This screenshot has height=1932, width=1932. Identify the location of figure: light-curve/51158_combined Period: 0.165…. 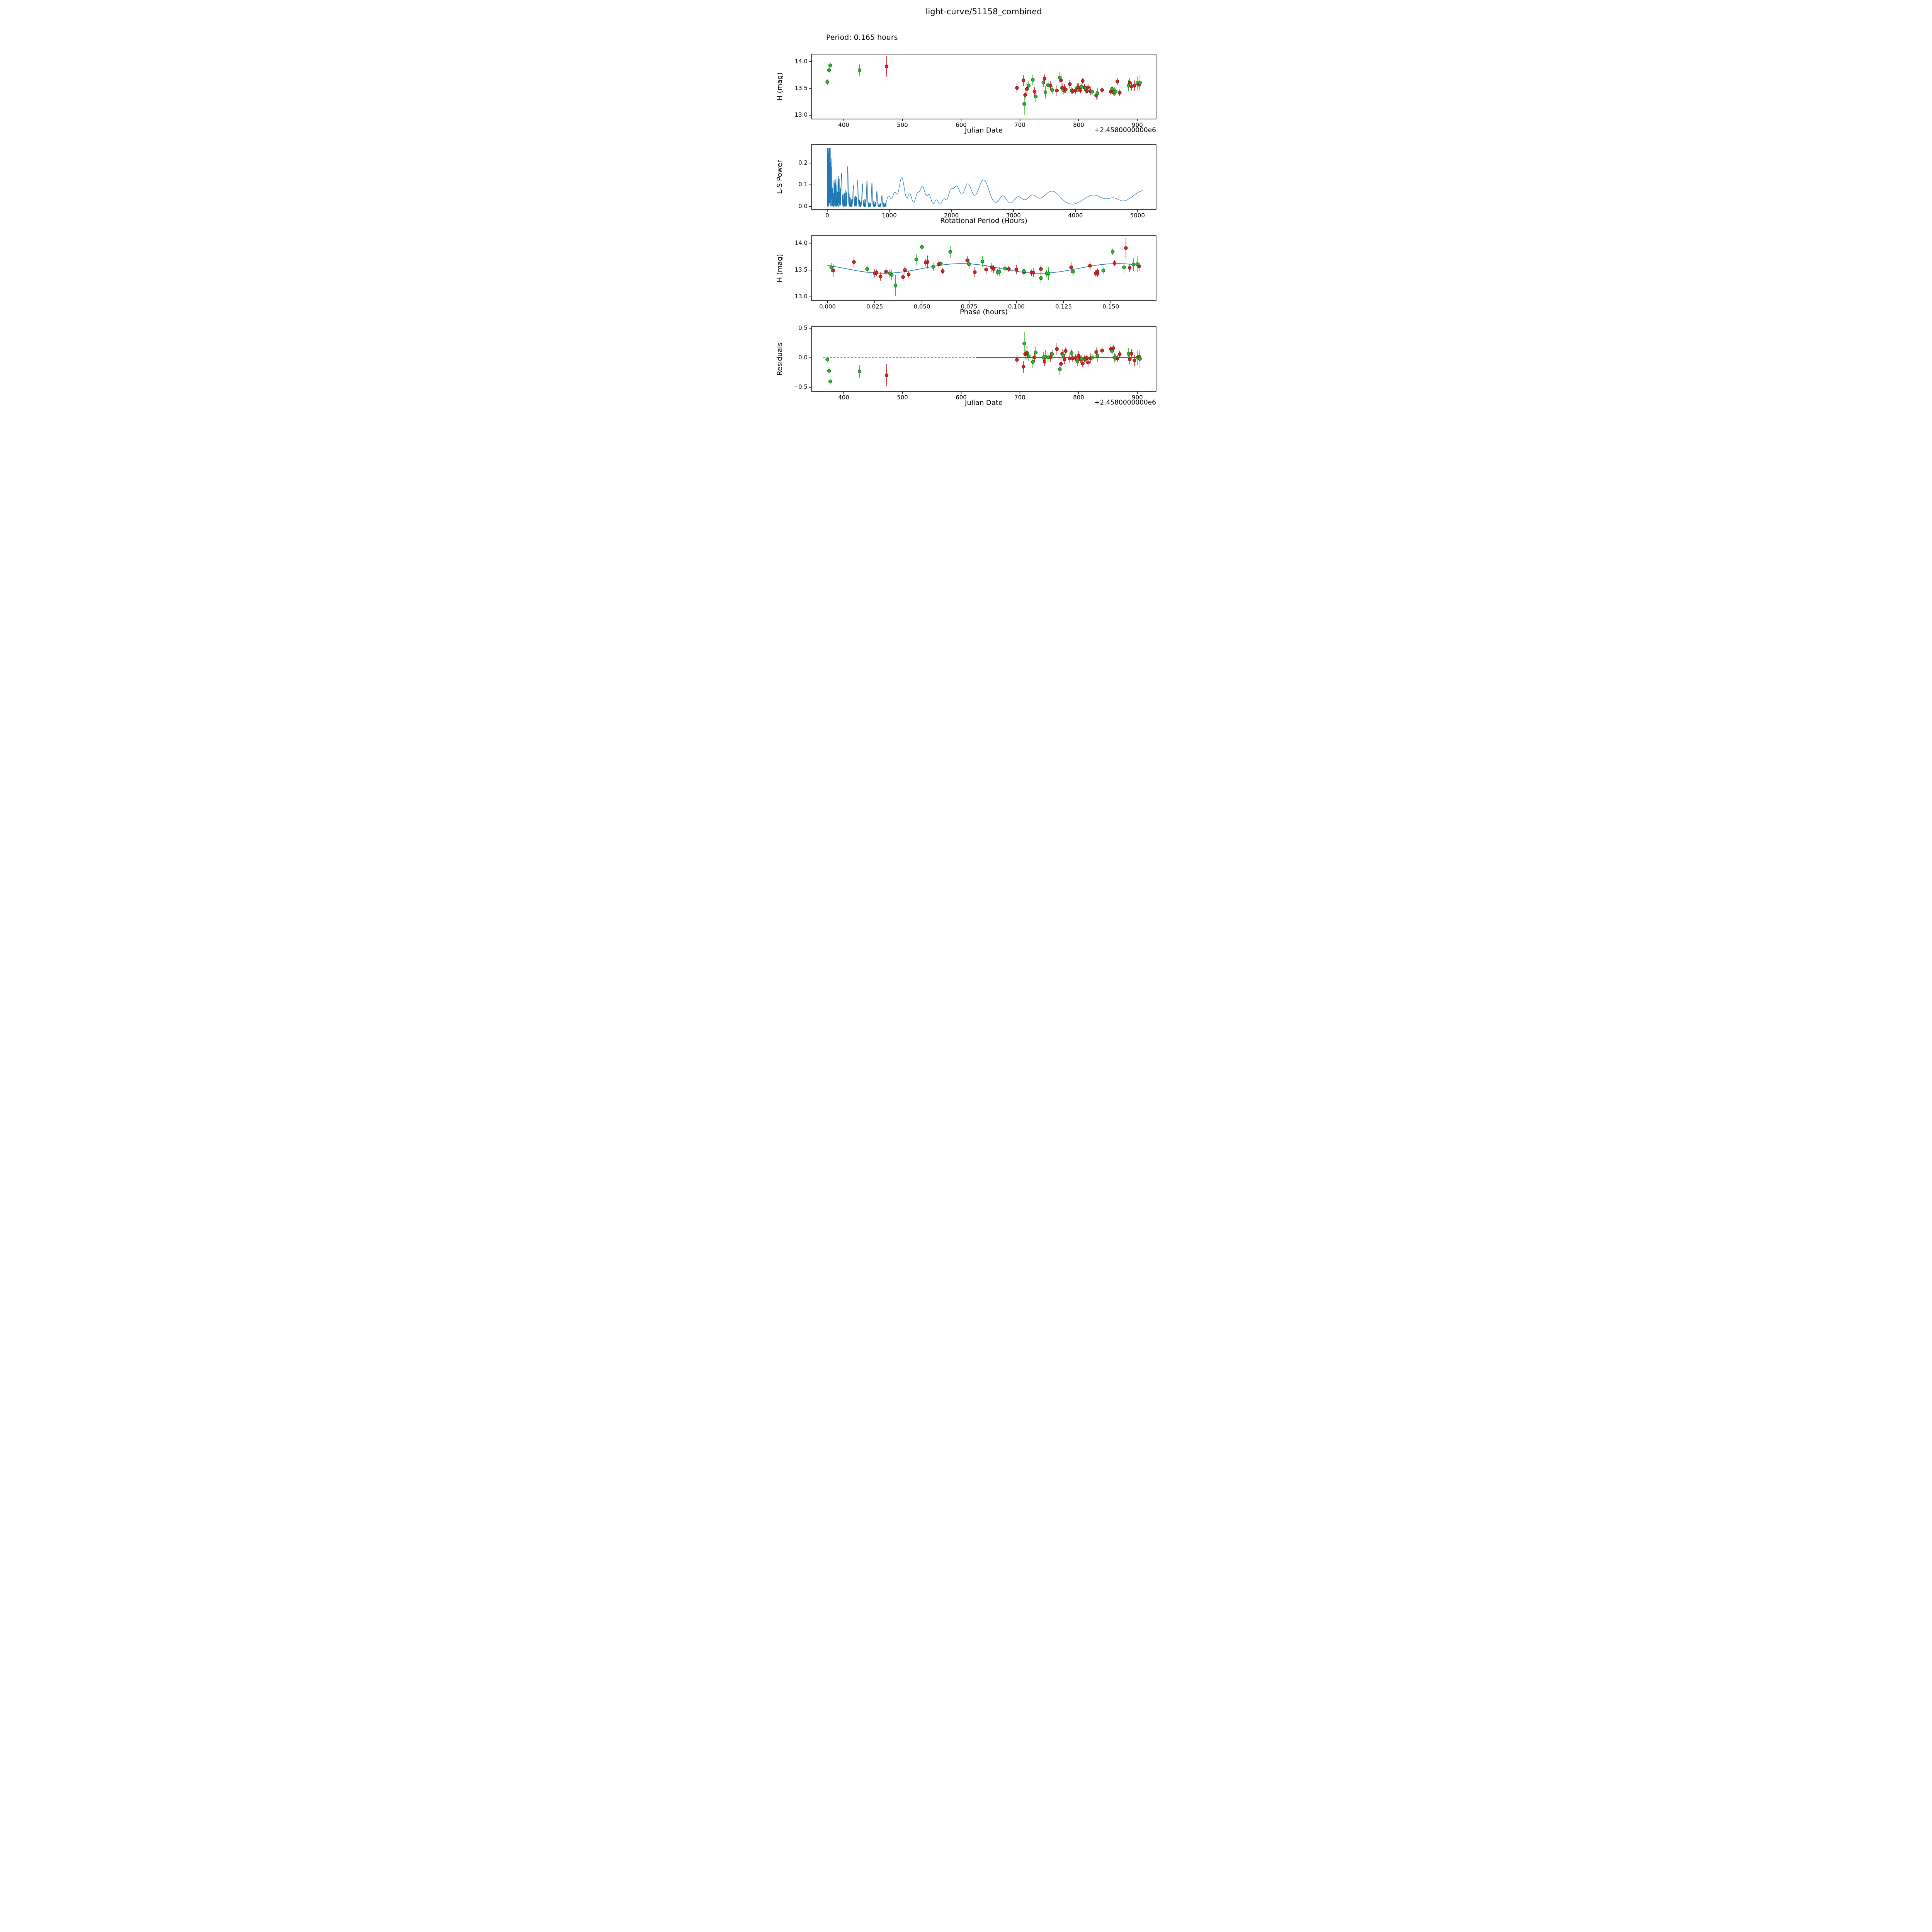
(966, 209).